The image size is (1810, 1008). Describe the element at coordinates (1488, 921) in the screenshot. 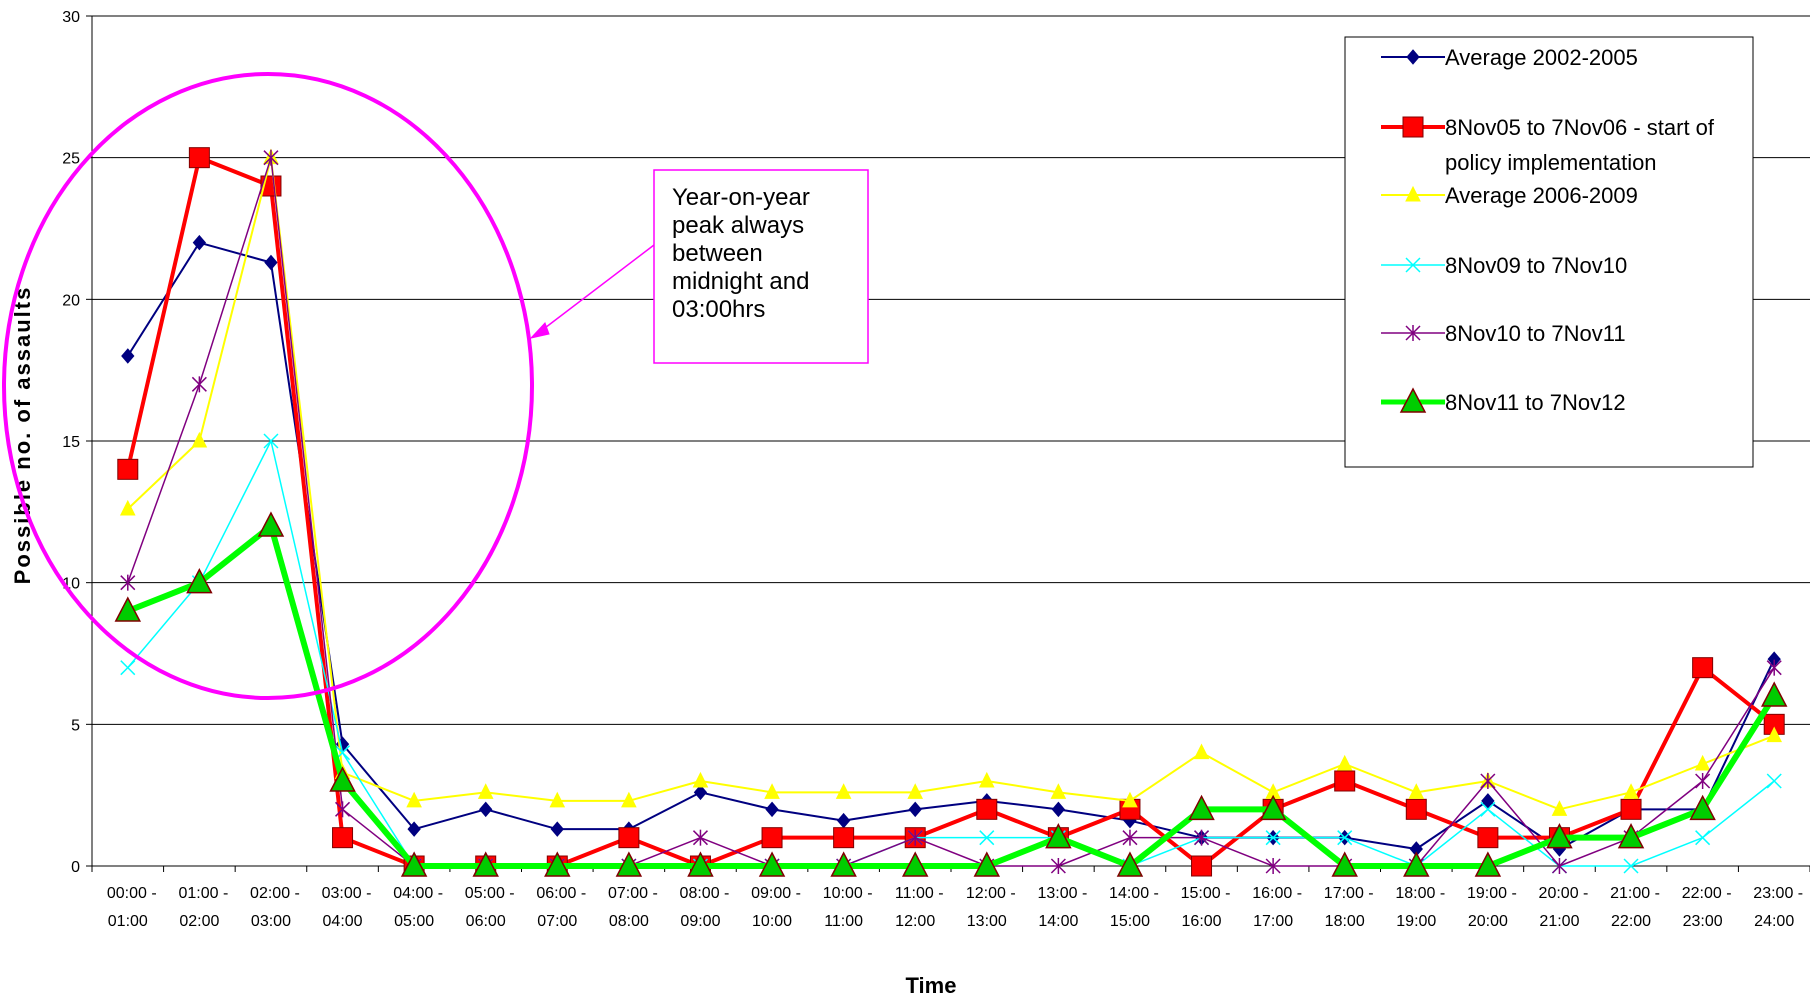

I see `x-tick-label: 20:00` at that location.